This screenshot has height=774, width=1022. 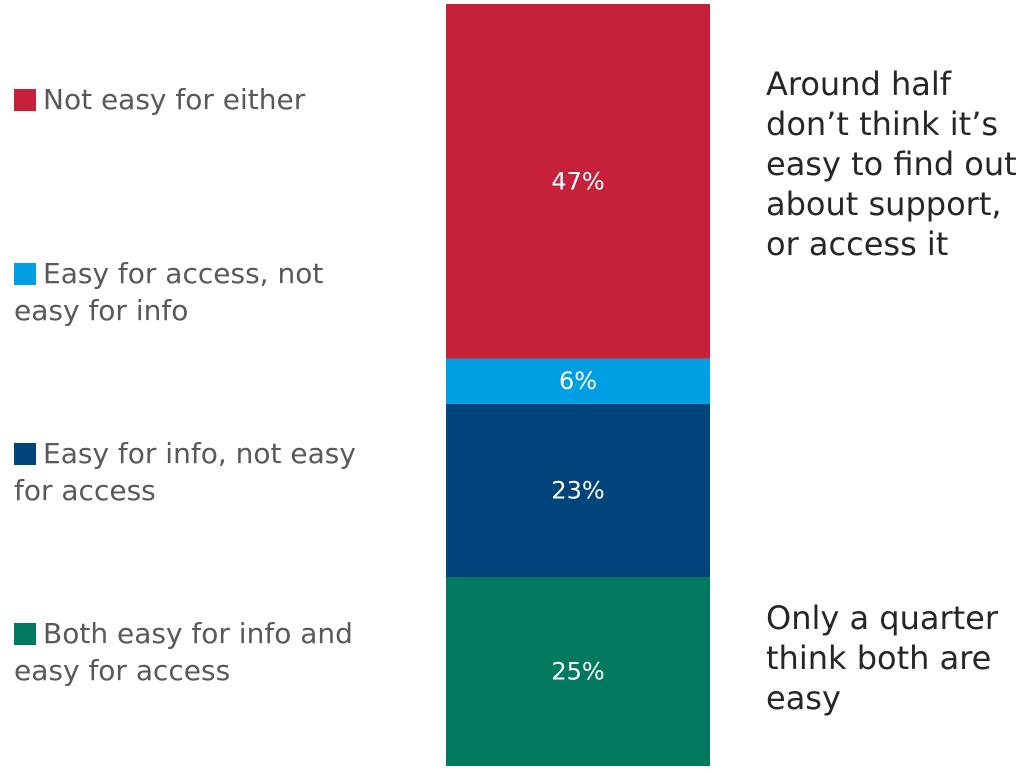 What do you see at coordinates (183, 652) in the screenshot?
I see `legend-label: Both easy for info and easy for access` at bounding box center [183, 652].